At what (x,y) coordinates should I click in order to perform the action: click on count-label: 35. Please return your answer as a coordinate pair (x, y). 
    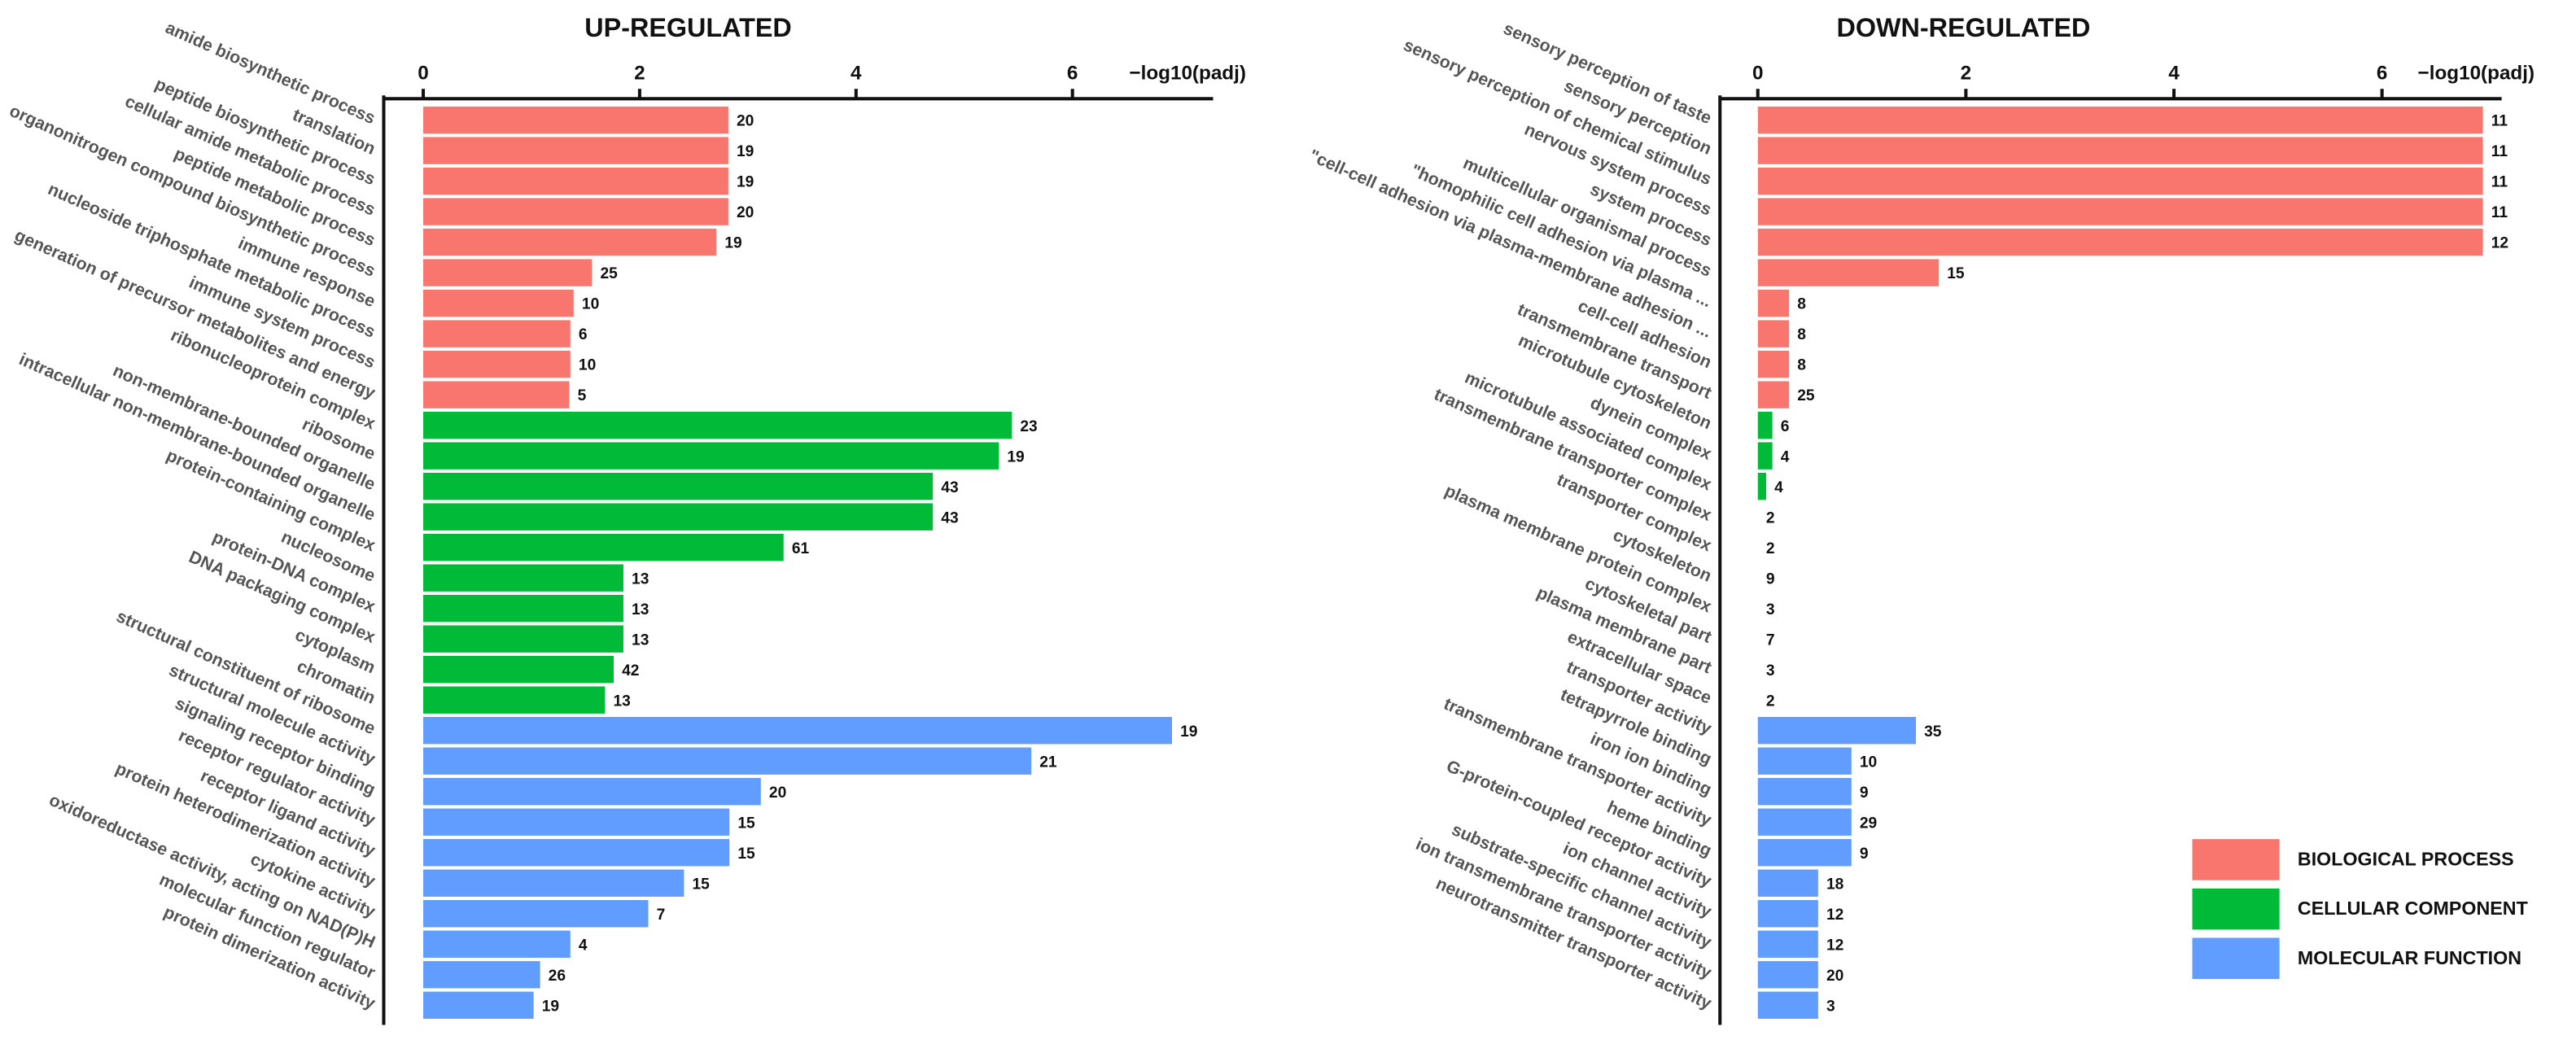
    Looking at the image, I should click on (1933, 732).